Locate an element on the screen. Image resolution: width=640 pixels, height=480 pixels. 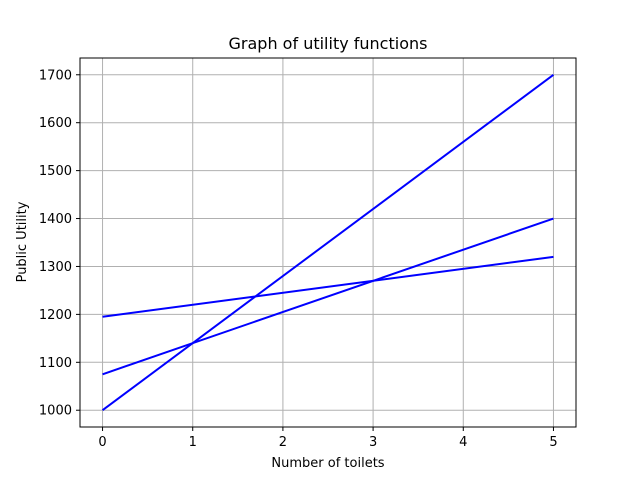
y-axis-ticks: 1000 1100 1200 1300 1400 1500 1600 1700 is located at coordinates (59, 243).